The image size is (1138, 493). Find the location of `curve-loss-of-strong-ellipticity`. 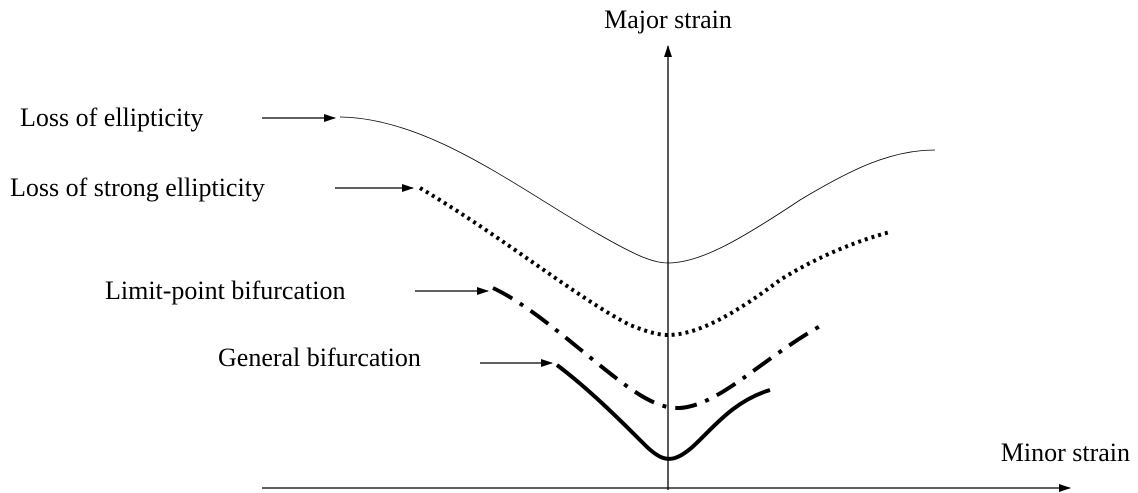

curve-loss-of-strong-ellipticity is located at coordinates (654, 262).